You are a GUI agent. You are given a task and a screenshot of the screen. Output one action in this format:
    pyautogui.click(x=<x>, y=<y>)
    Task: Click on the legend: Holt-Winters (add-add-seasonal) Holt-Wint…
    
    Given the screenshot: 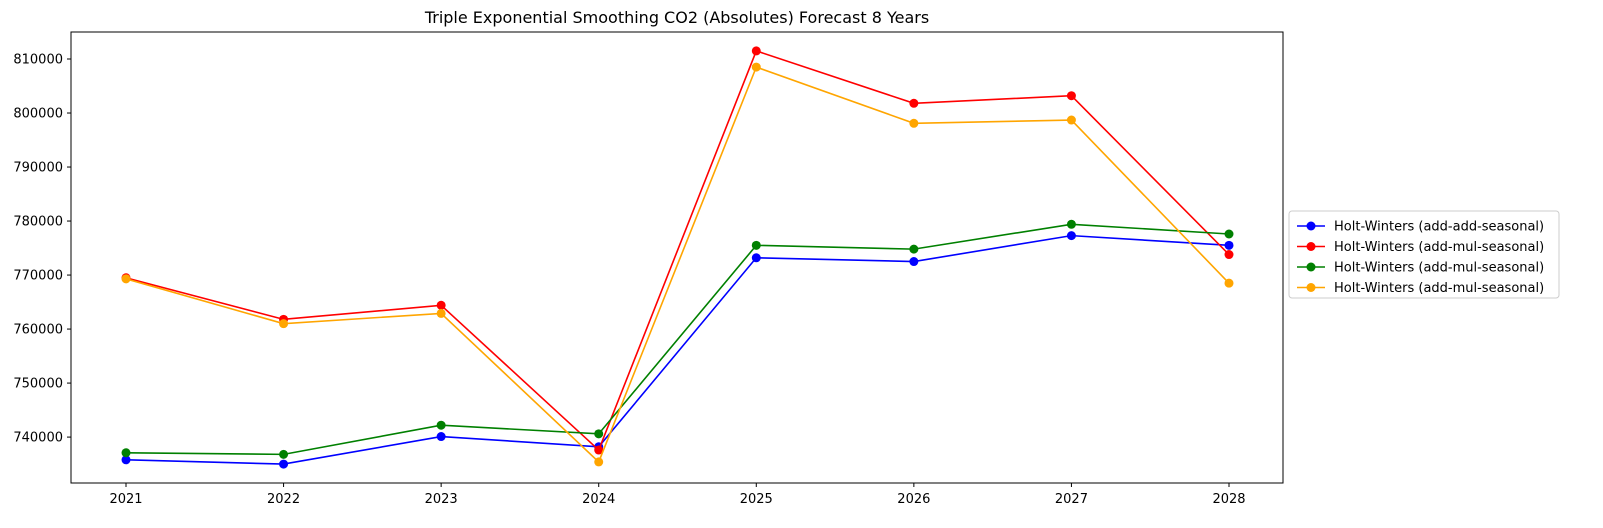 What is the action you would take?
    pyautogui.click(x=1424, y=254)
    